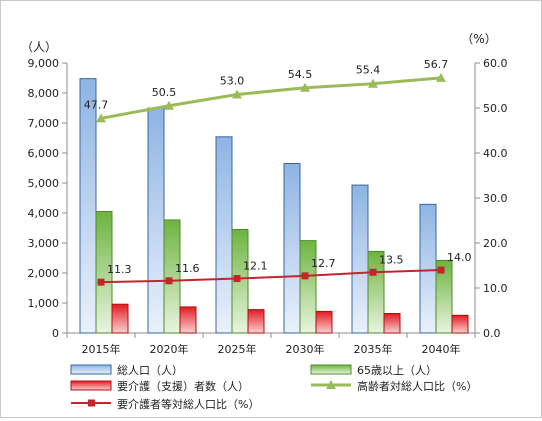  Describe the element at coordinates (492, 333) in the screenshot. I see `right-tick-label: 0.0` at that location.